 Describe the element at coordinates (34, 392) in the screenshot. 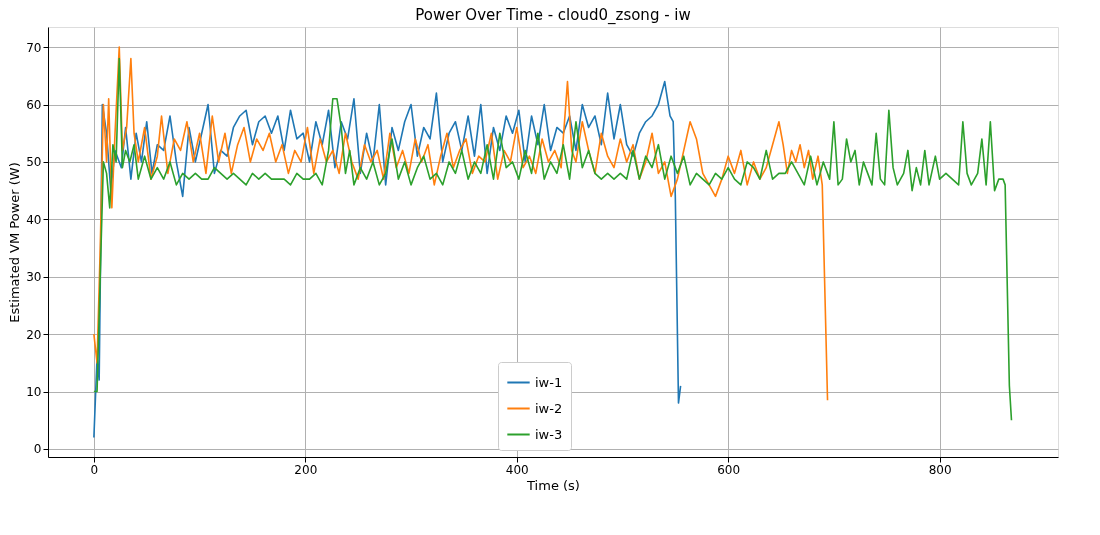

I see `y-tick-label: 10` at that location.